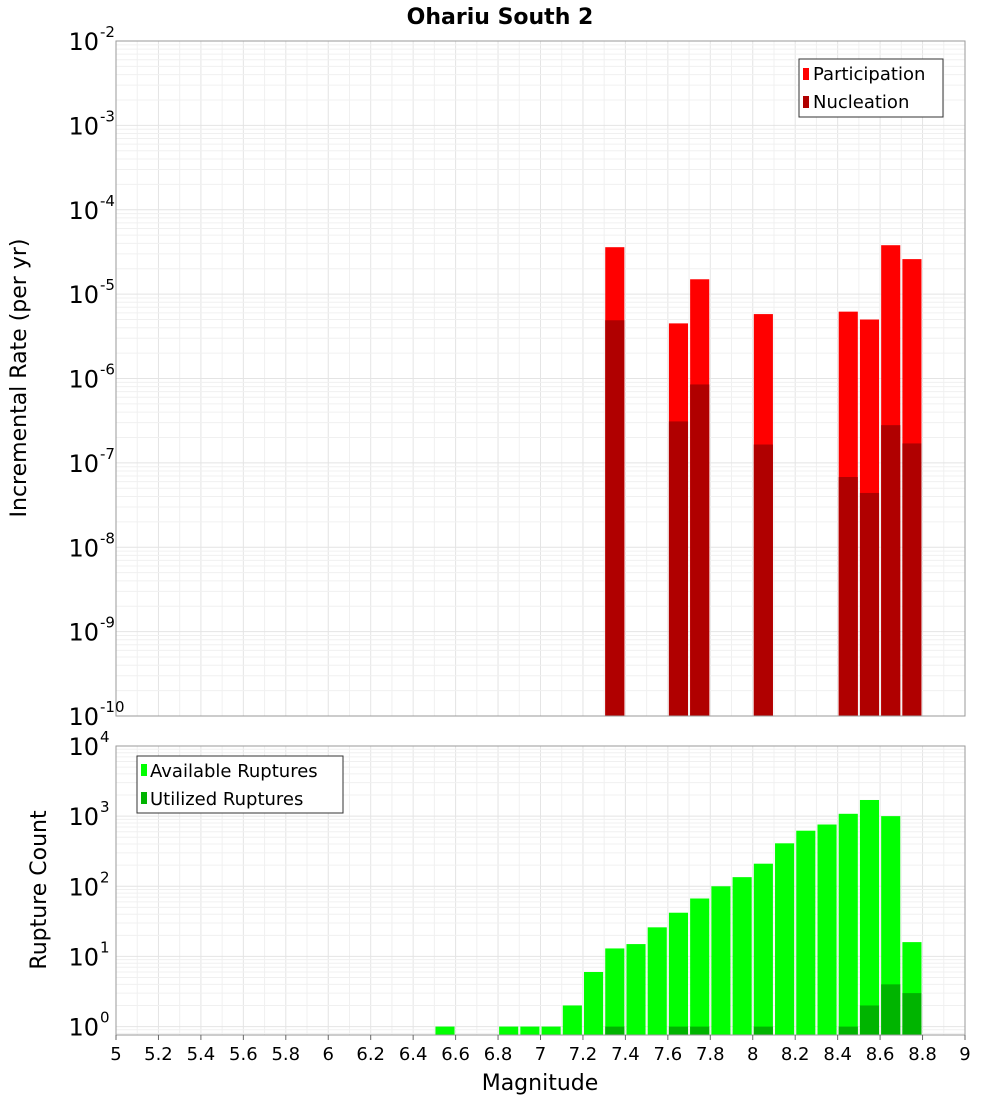  I want to click on x-tick-label: 6, so click(328, 1054).